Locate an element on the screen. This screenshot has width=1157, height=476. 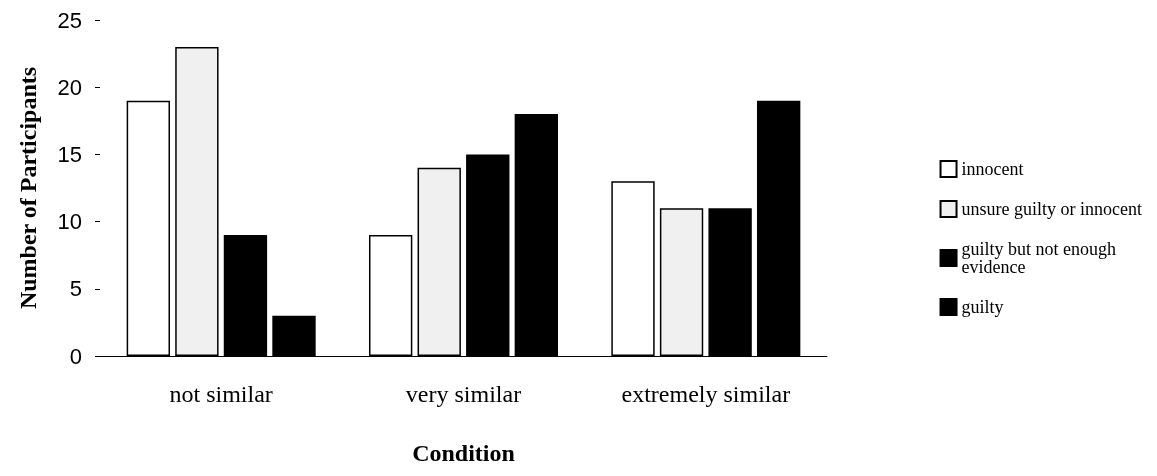
x-tick-label: very similar is located at coordinates (463, 394).